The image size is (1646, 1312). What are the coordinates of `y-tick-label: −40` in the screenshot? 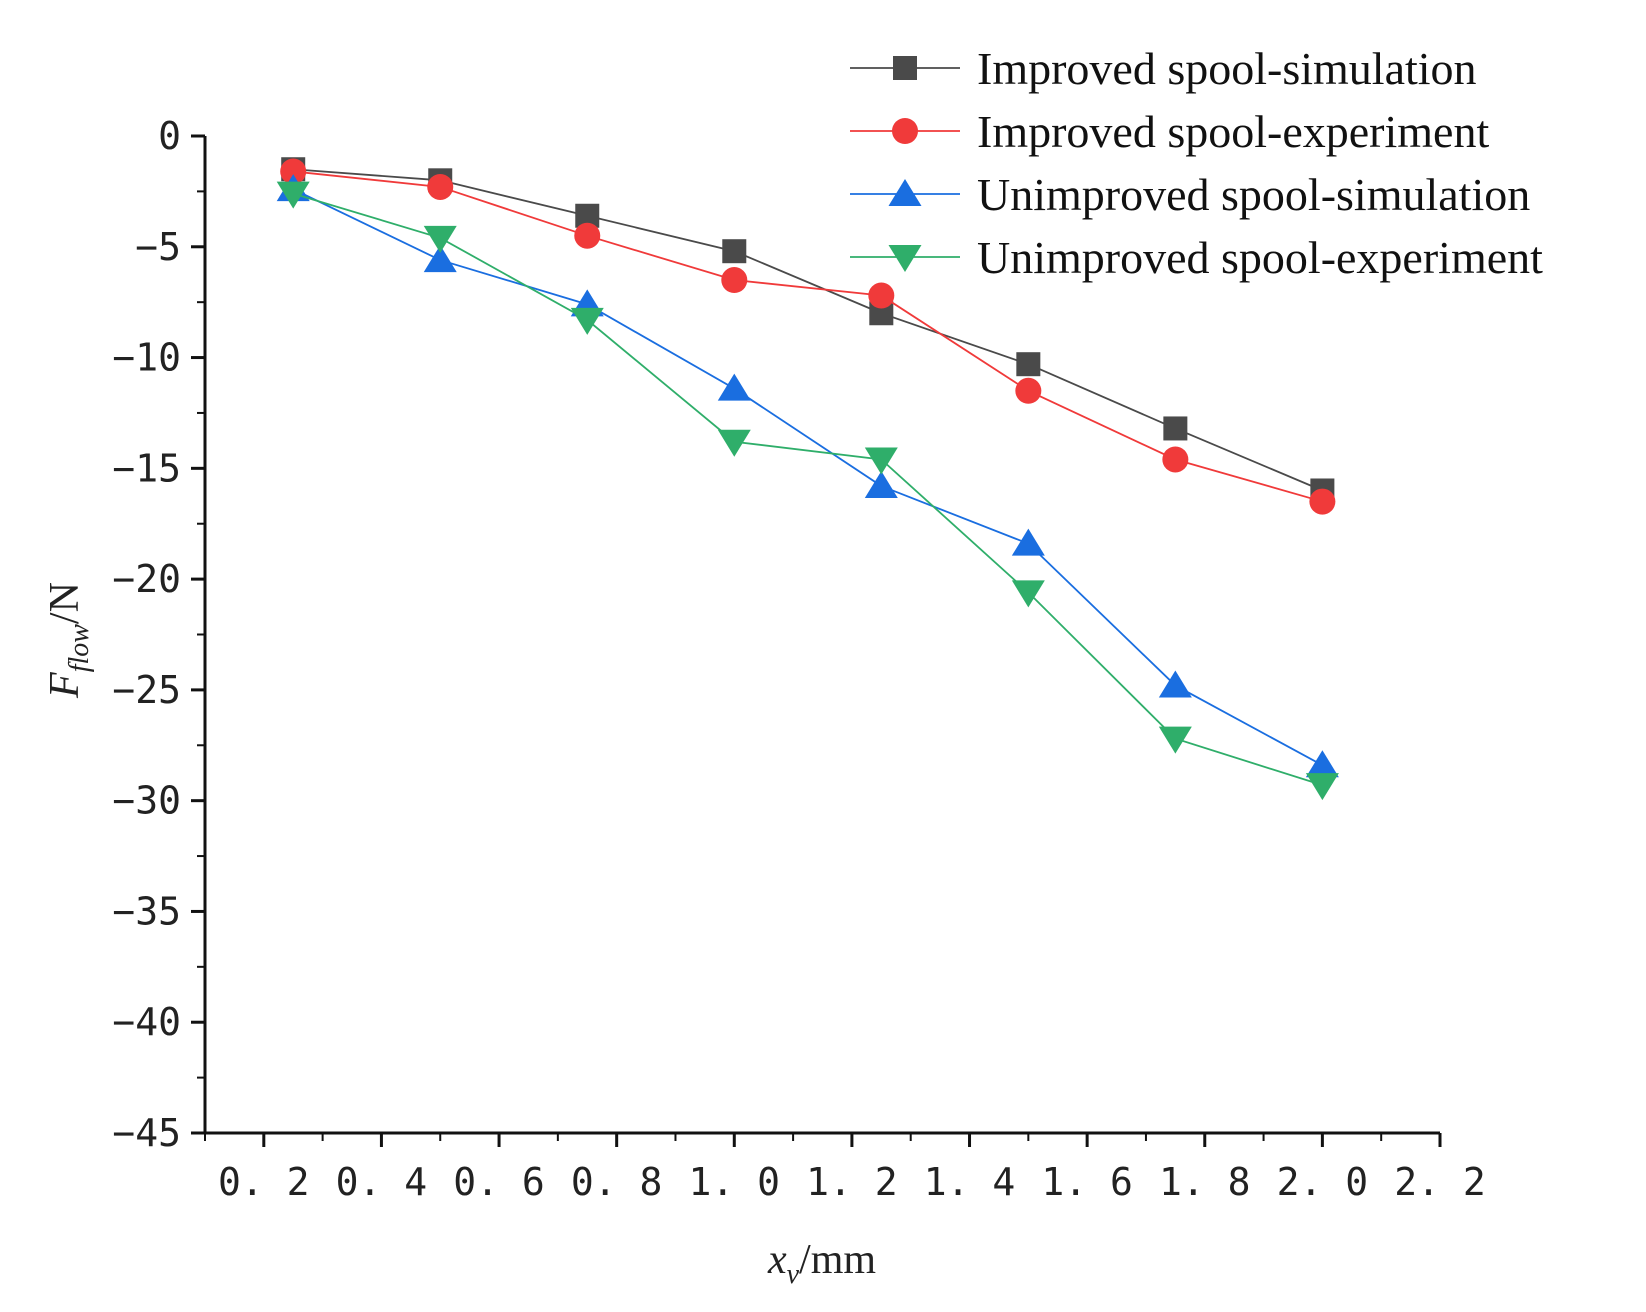 It's located at (146, 1022).